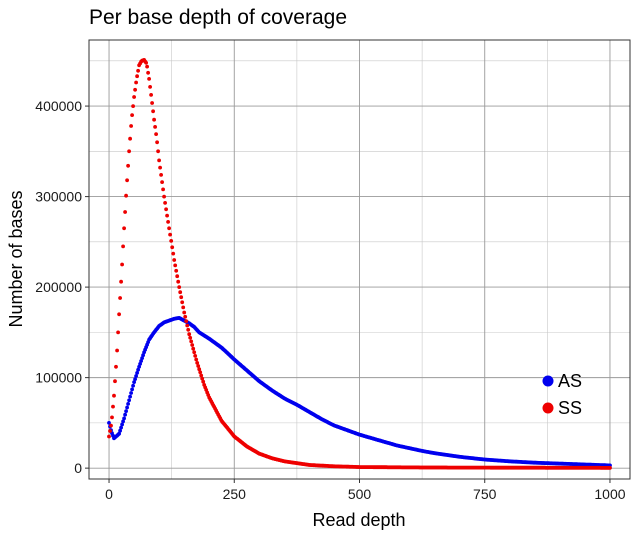 Image resolution: width=640 pixels, height=535 pixels. Describe the element at coordinates (235, 494) in the screenshot. I see `x-tick-label: 250` at that location.